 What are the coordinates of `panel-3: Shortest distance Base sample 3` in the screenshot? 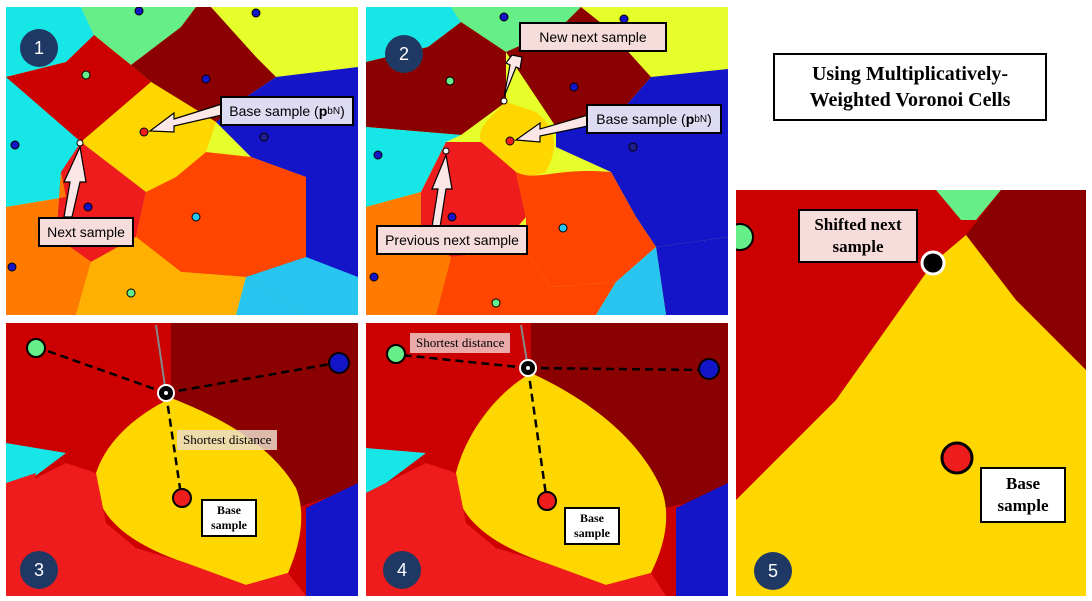 It's located at (182, 459).